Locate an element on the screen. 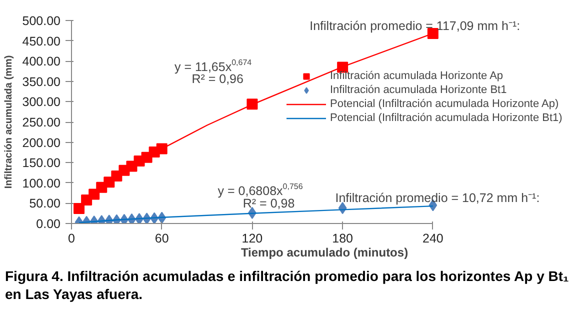  x-tick-label: 180 is located at coordinates (343, 239).